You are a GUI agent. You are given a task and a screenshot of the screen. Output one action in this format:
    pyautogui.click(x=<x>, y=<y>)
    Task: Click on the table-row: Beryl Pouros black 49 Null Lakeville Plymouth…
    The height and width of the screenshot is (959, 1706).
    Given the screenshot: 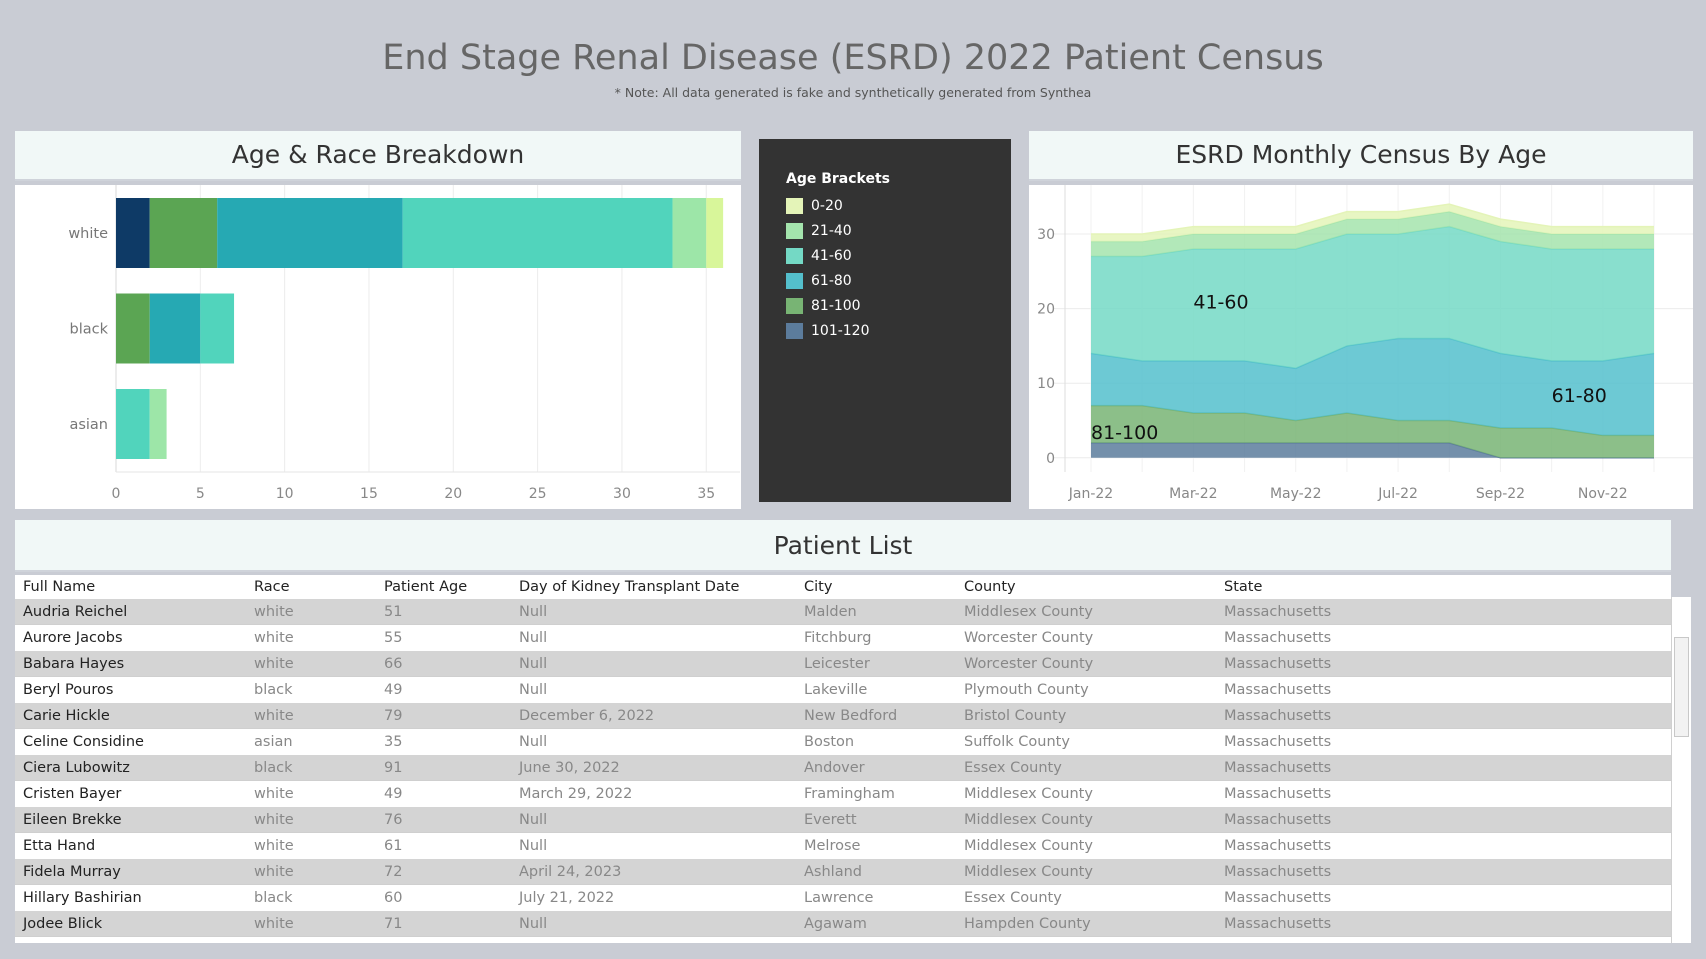 What is the action you would take?
    pyautogui.click(x=843, y=689)
    